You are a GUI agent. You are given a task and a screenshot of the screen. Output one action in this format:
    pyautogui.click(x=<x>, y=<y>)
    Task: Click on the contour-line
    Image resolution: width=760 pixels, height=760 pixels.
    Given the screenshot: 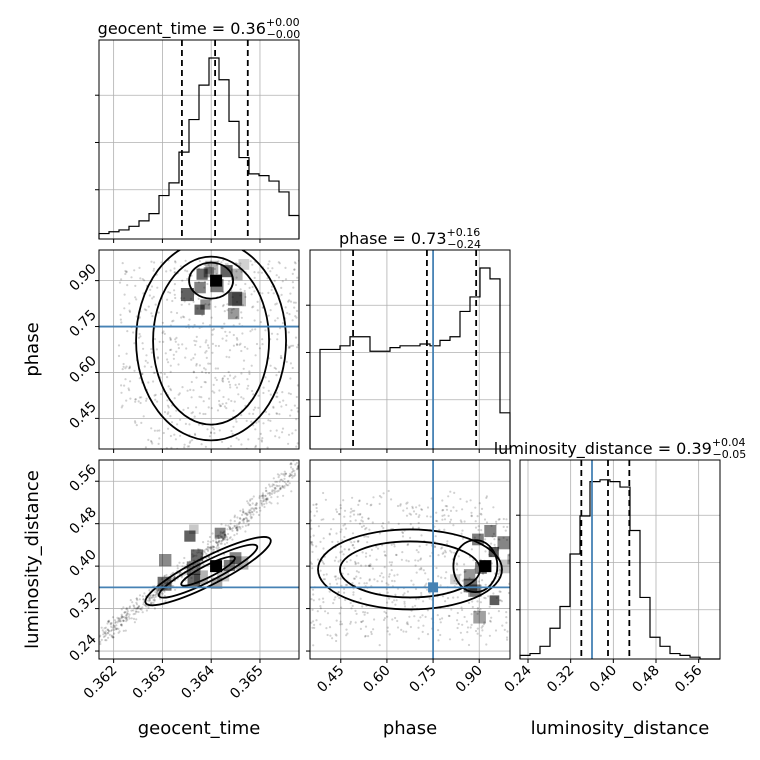 What is the action you would take?
    pyautogui.click(x=410, y=569)
    